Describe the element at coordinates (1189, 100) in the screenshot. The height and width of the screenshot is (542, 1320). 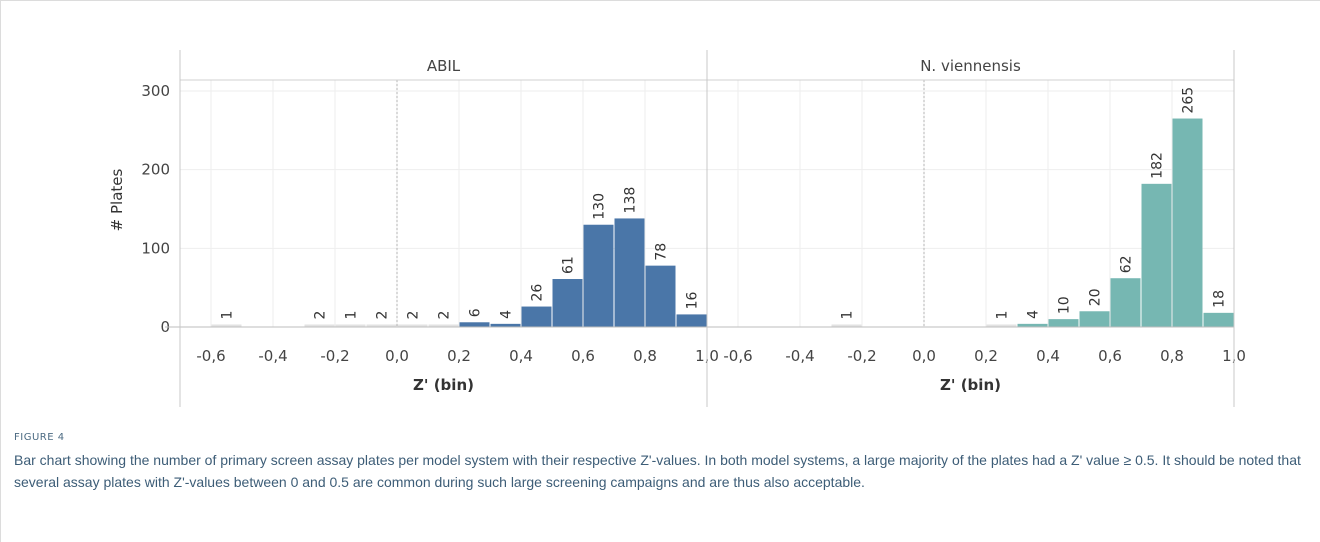
I see `bar-value-label: 265` at that location.